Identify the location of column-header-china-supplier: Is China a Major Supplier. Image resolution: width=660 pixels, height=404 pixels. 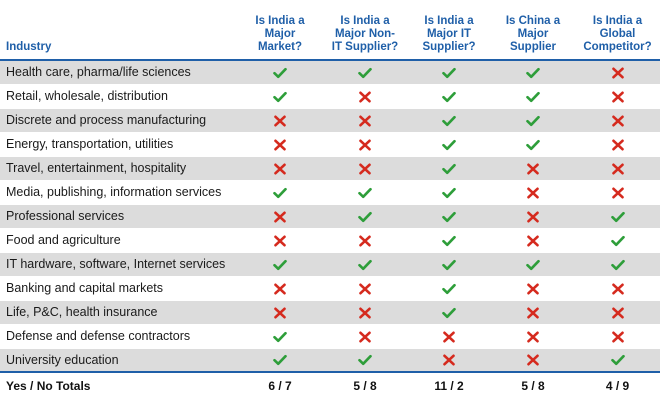
(533, 30).